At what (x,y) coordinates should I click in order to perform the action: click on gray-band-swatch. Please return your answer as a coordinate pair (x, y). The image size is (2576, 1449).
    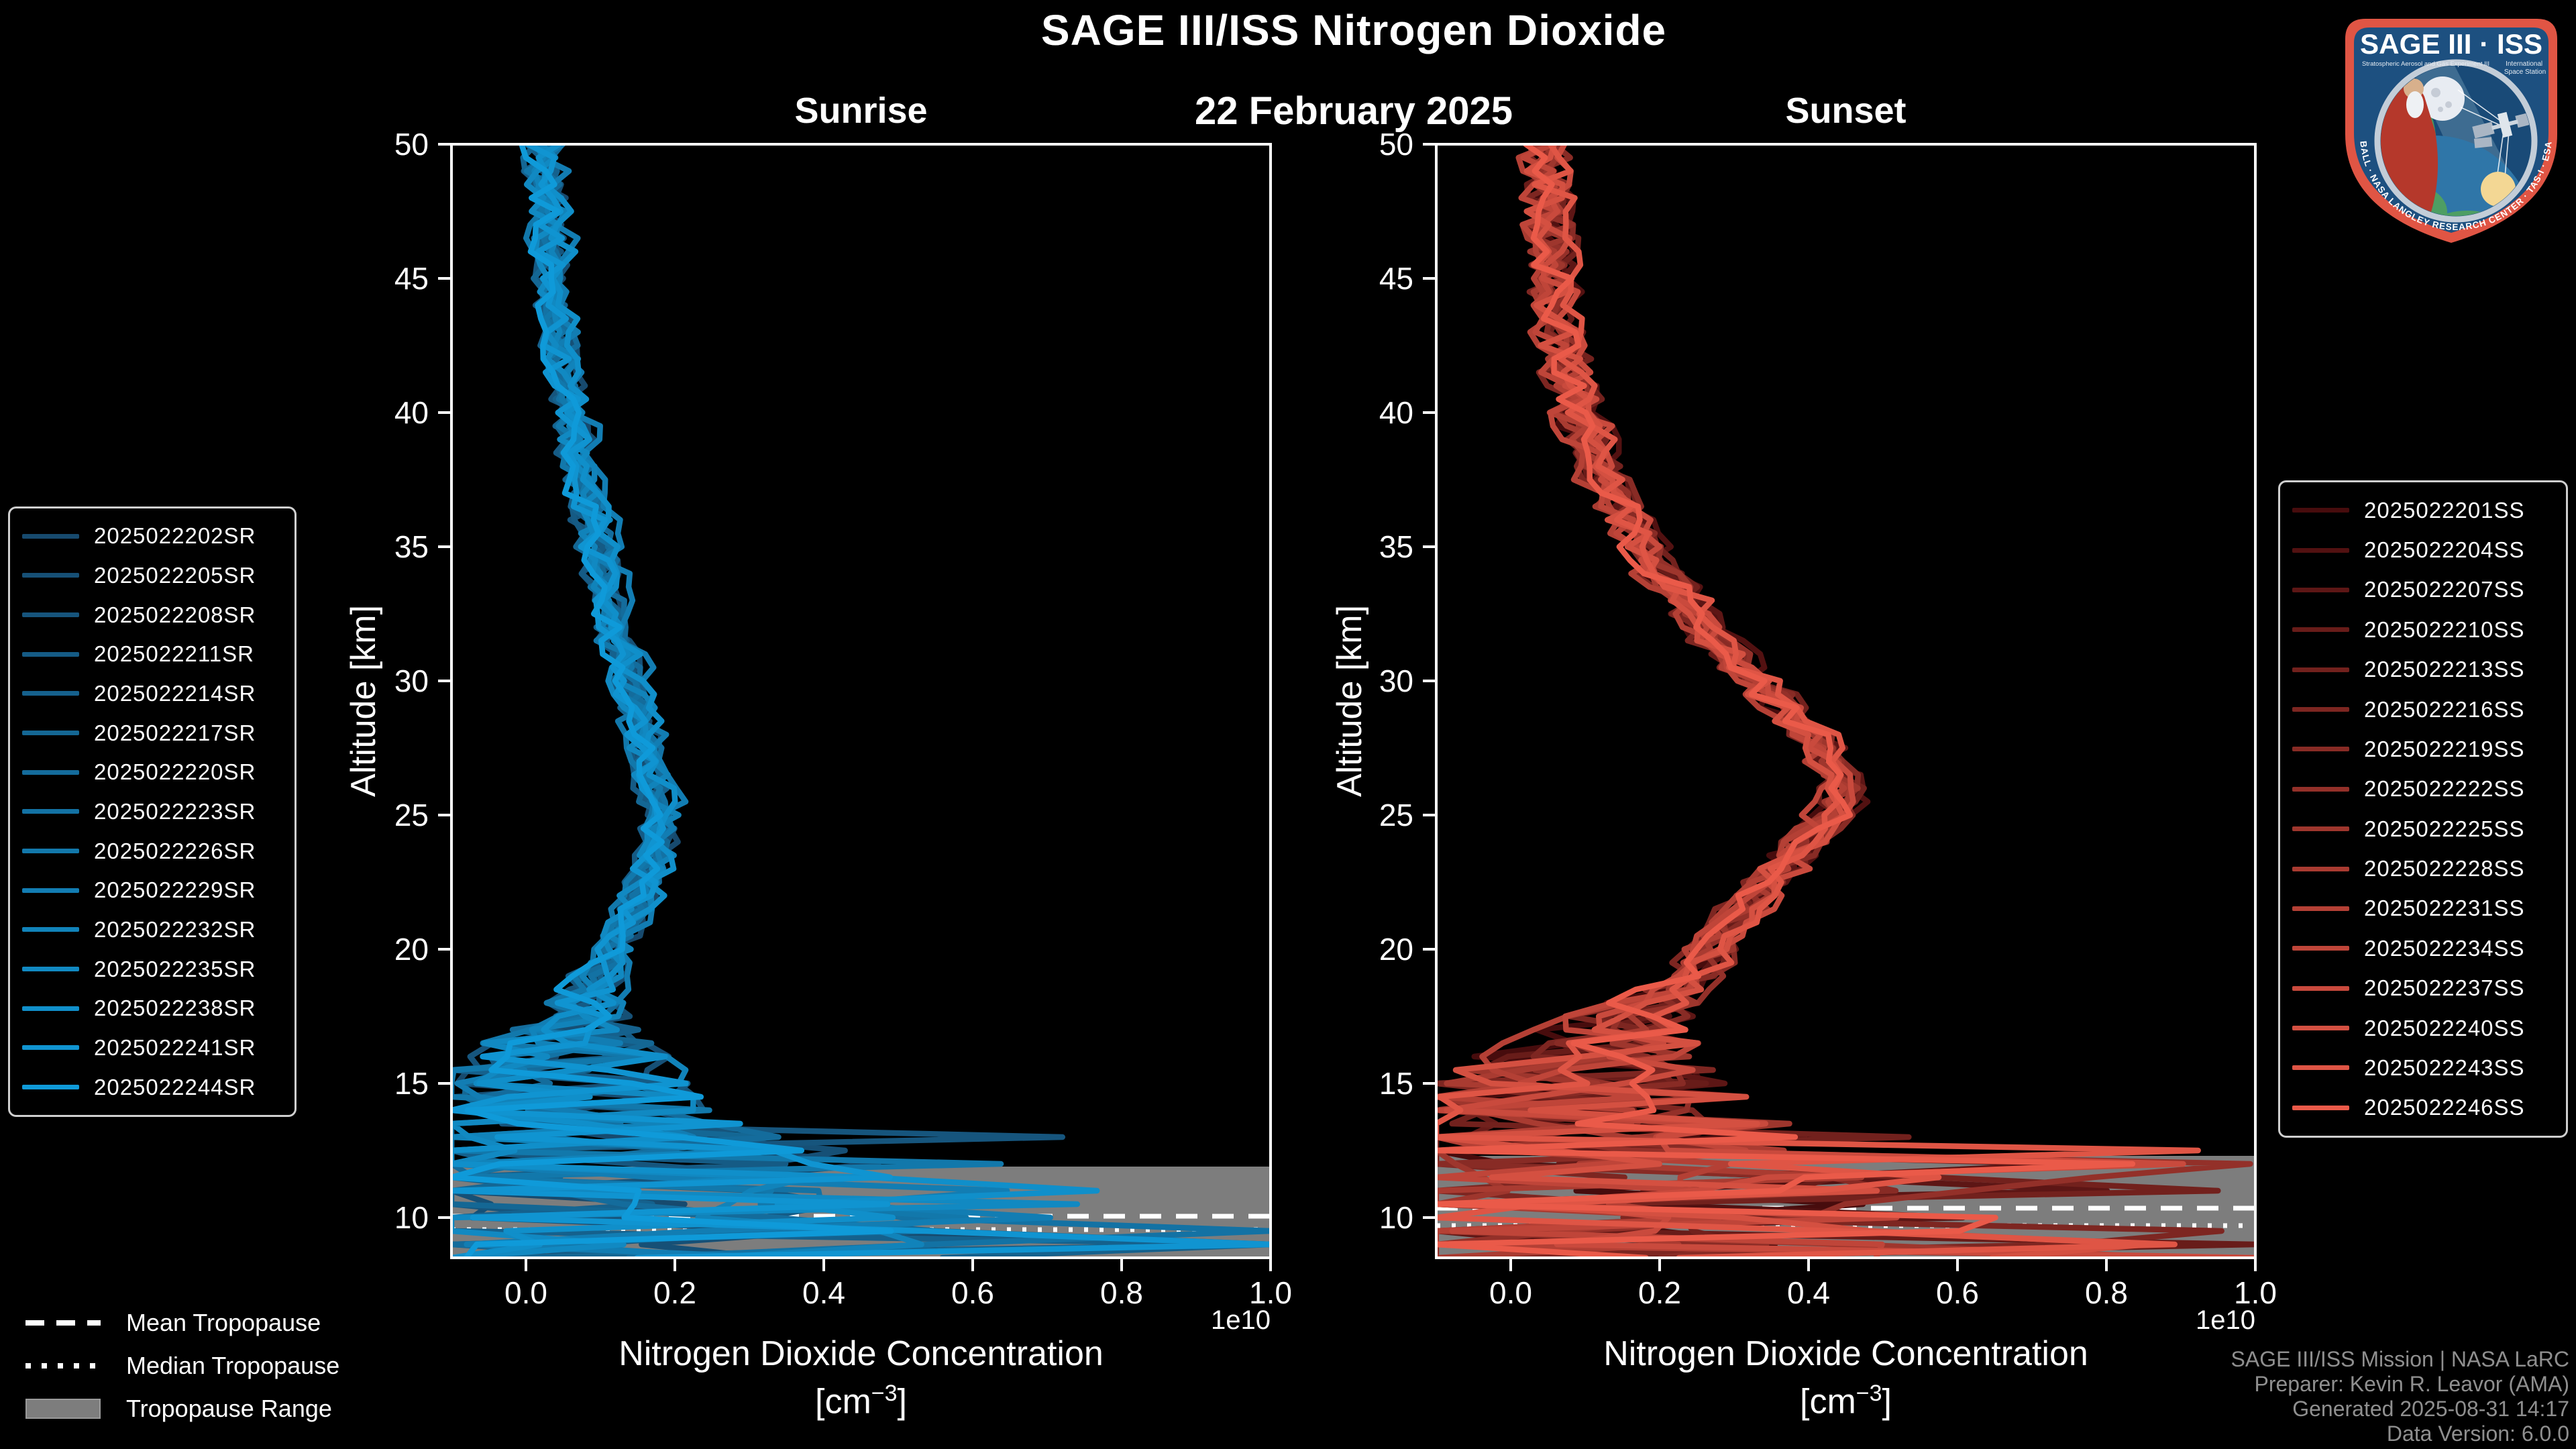
    Looking at the image, I should click on (63, 1409).